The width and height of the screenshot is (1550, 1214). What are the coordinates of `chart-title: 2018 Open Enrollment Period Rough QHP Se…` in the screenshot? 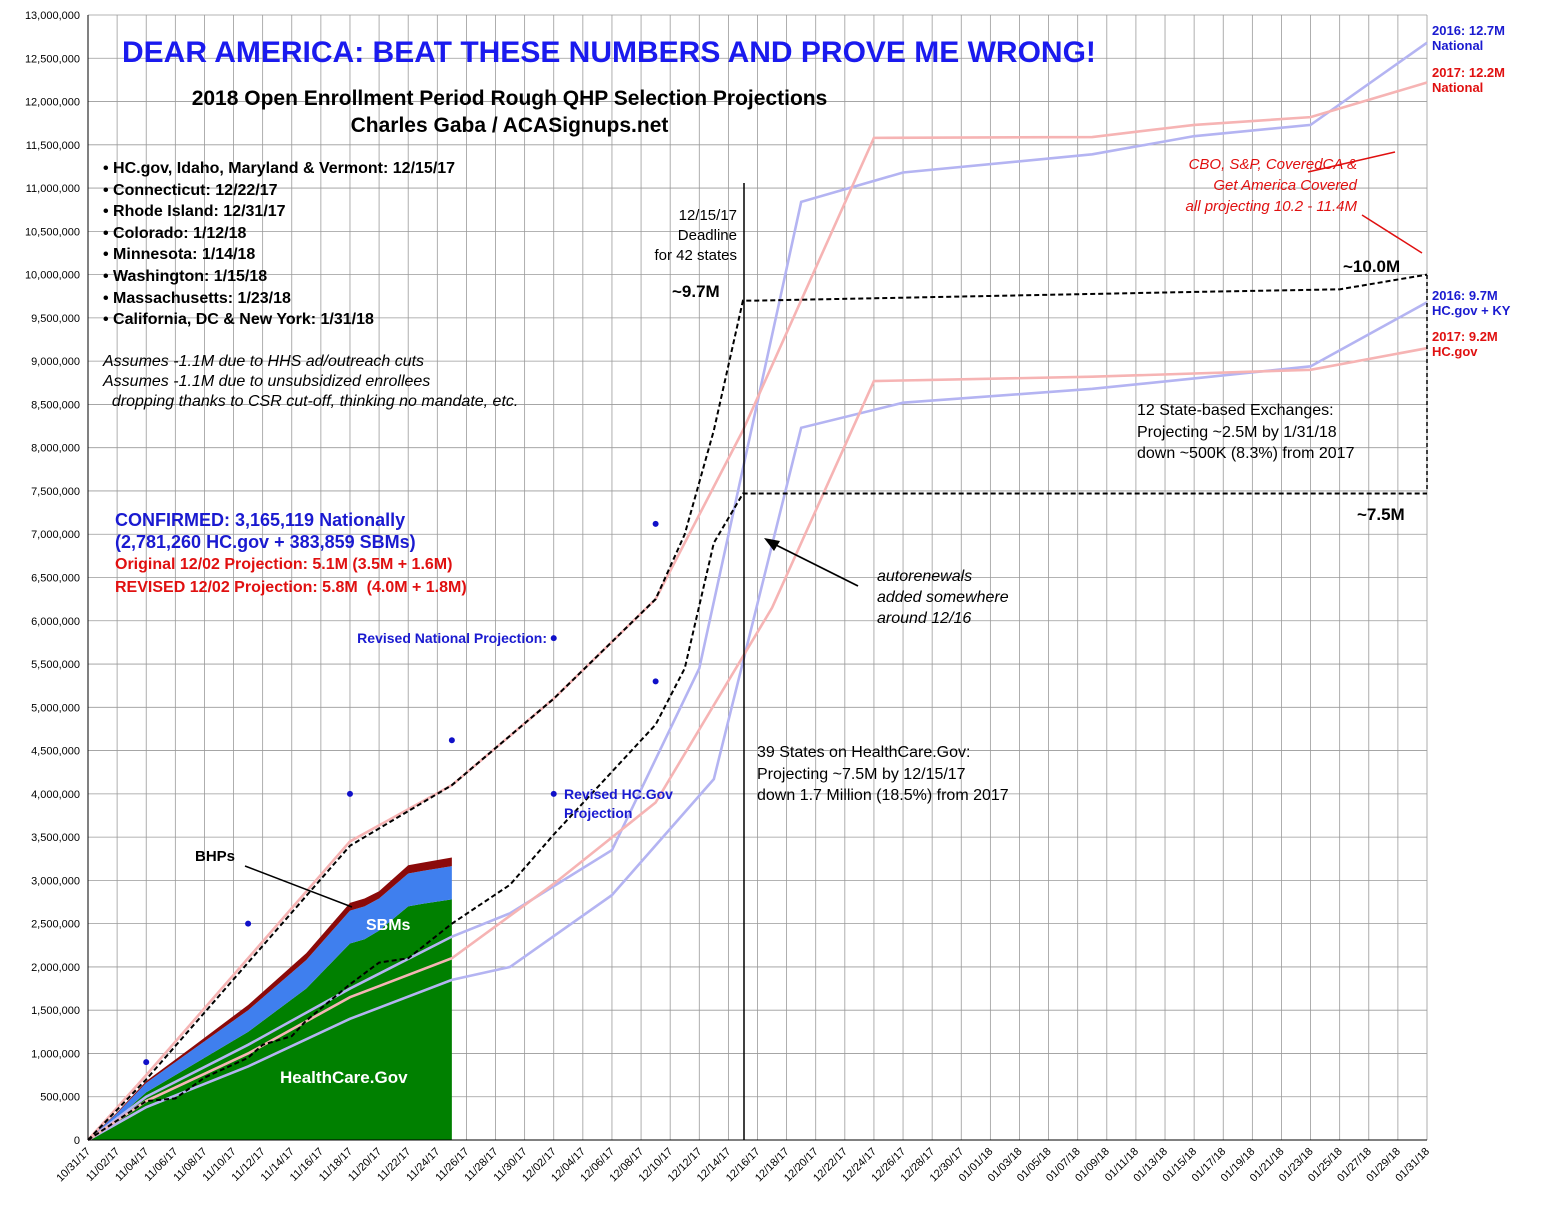 It's located at (509, 98).